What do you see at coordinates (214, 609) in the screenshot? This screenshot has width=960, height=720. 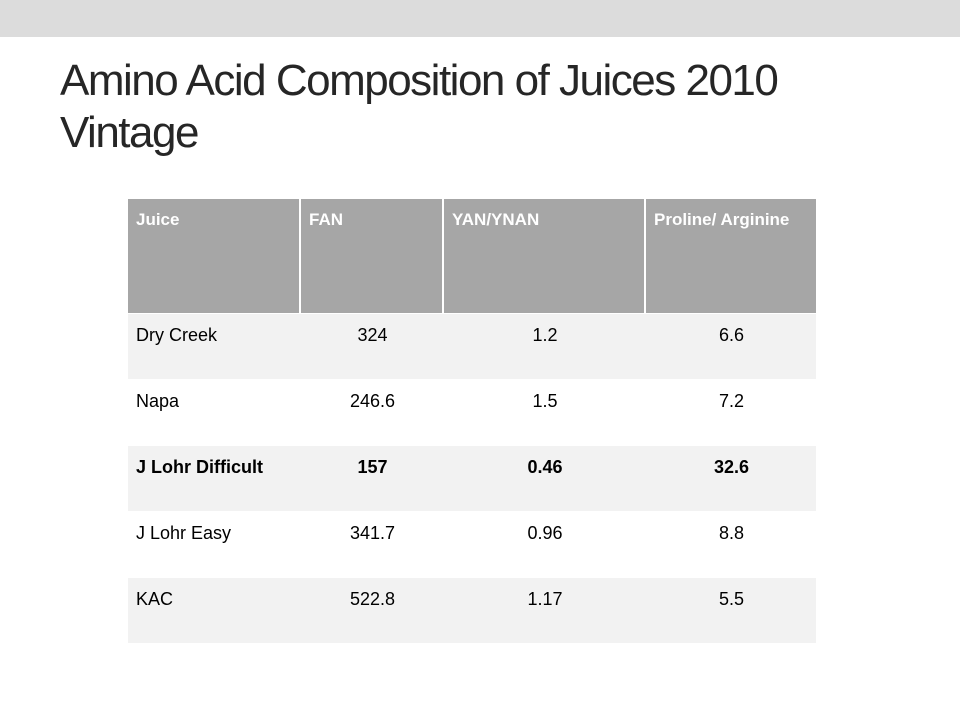 I see `cell-juice: KAC` at bounding box center [214, 609].